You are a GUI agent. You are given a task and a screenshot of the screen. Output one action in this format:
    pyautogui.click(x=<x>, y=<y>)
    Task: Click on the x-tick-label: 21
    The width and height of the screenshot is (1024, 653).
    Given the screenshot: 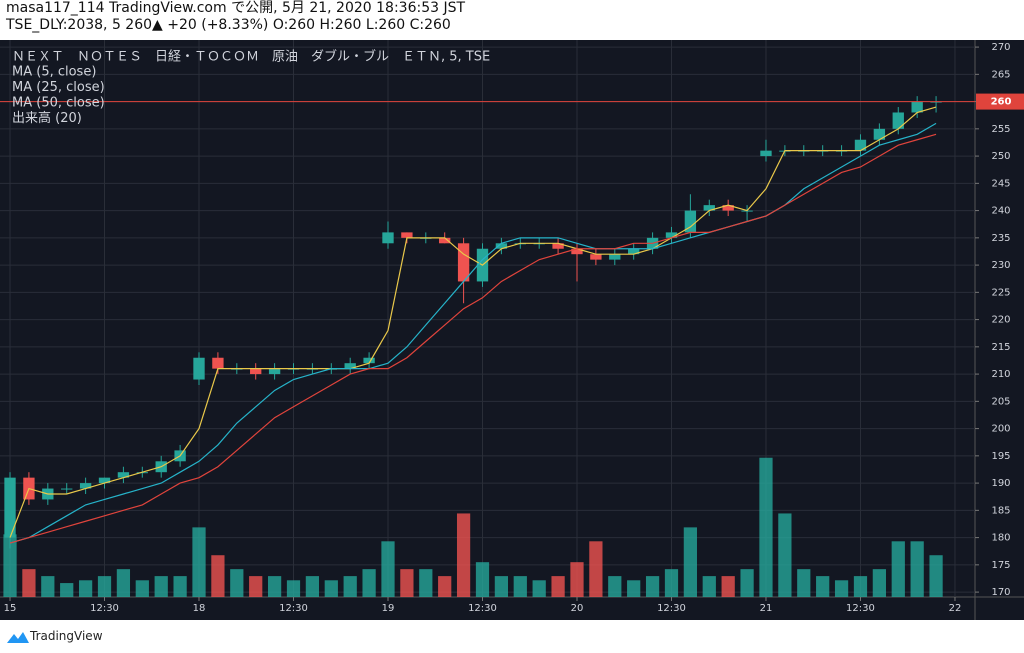 What is the action you would take?
    pyautogui.click(x=766, y=608)
    